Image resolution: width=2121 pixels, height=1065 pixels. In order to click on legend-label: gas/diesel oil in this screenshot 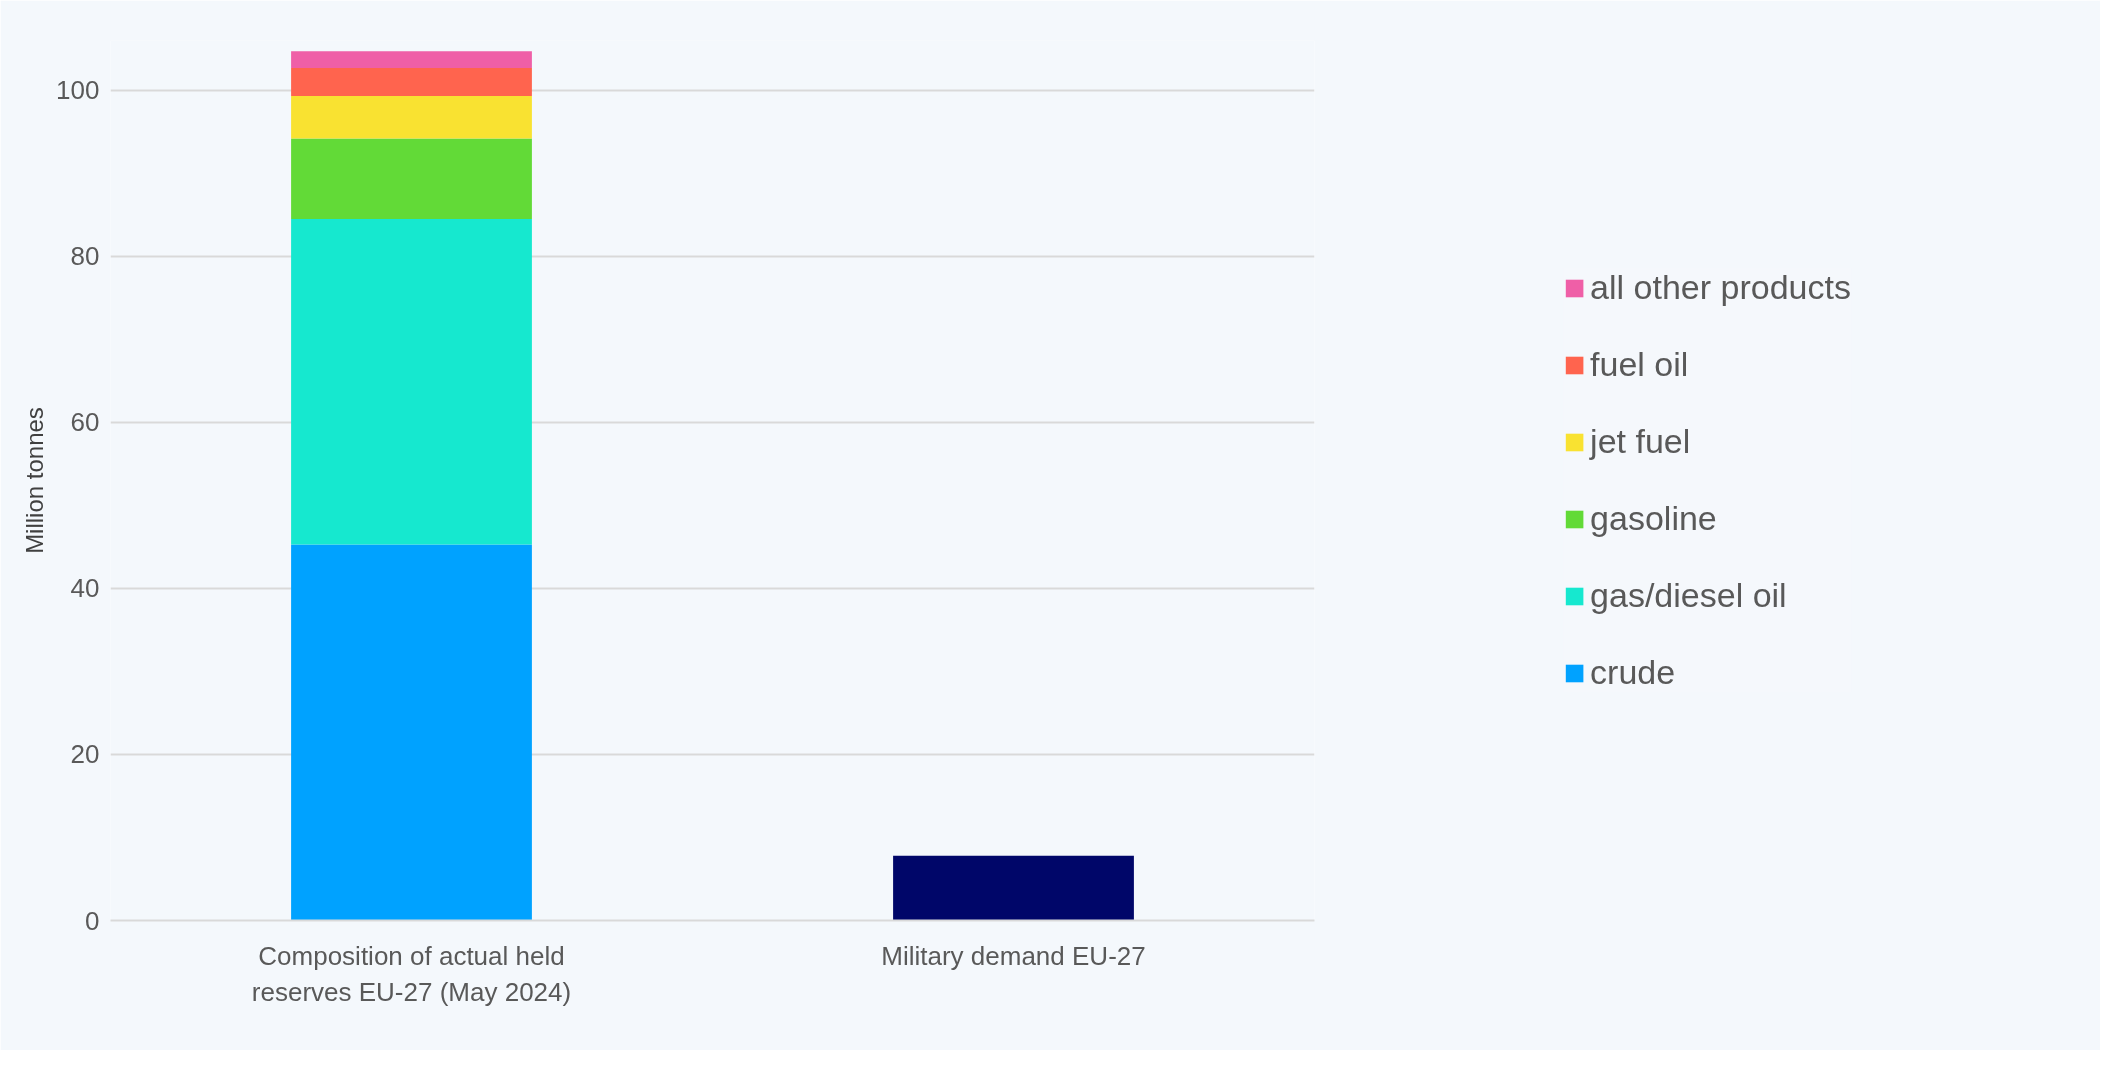, I will do `click(1688, 595)`.